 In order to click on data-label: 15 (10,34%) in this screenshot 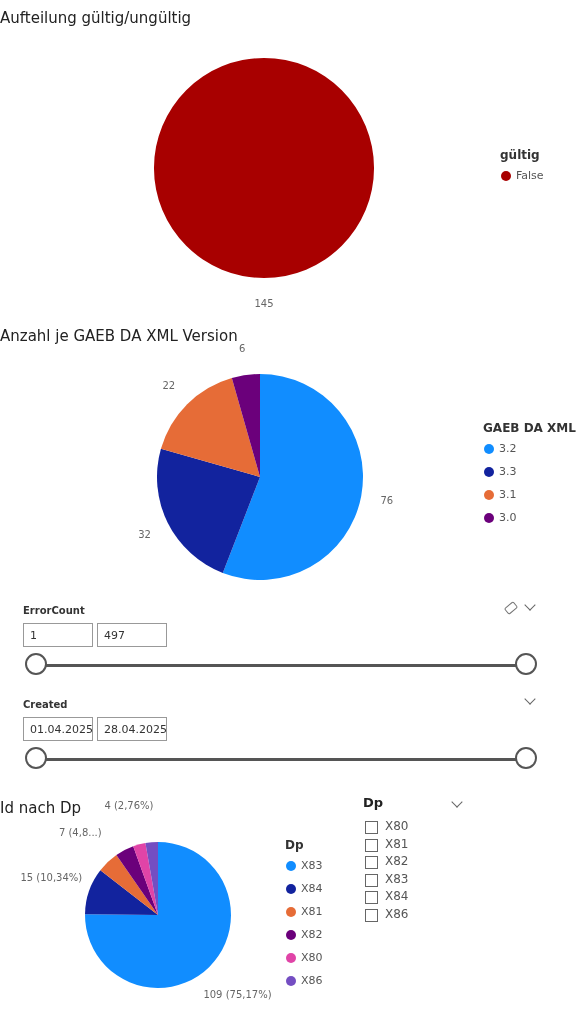, I will do `click(51, 877)`.